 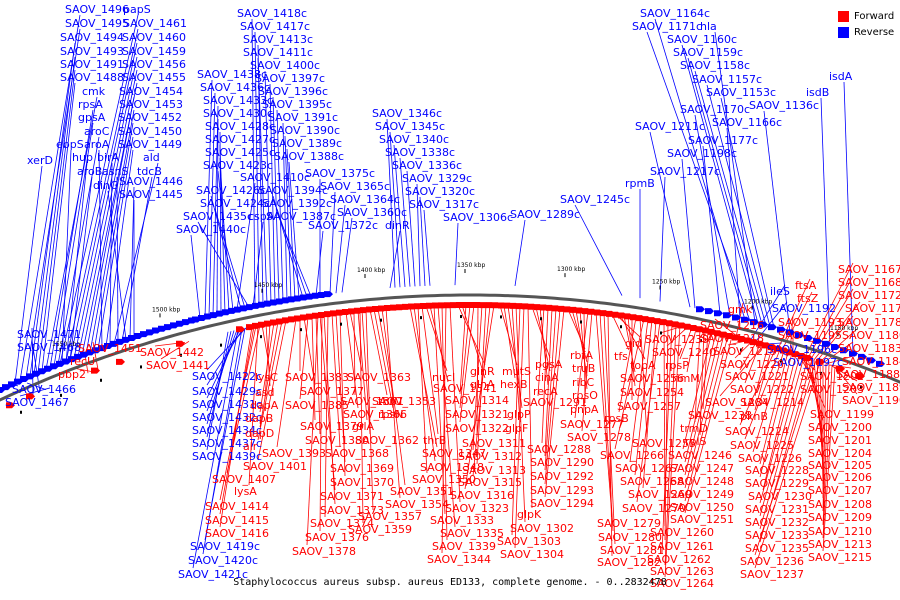 What do you see at coordinates (654, 508) in the screenshot?
I see `forward-gene-label: SAOV_1270` at bounding box center [654, 508].